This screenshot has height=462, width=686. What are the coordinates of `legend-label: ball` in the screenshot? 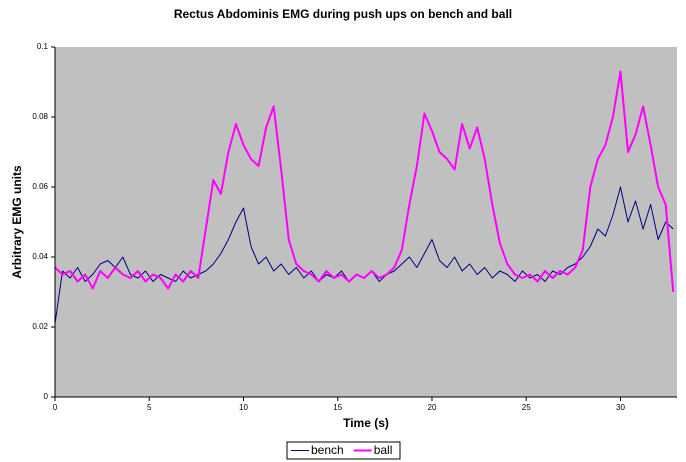 It's located at (383, 450).